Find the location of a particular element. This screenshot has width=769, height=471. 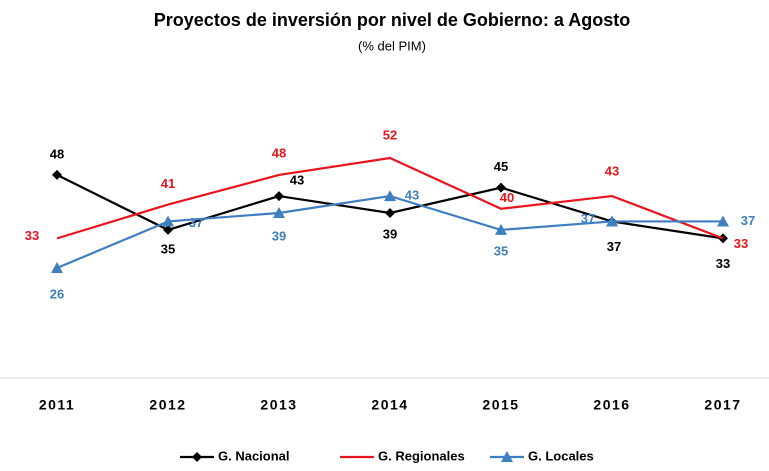

x-tick-label: 2017 is located at coordinates (722, 405).